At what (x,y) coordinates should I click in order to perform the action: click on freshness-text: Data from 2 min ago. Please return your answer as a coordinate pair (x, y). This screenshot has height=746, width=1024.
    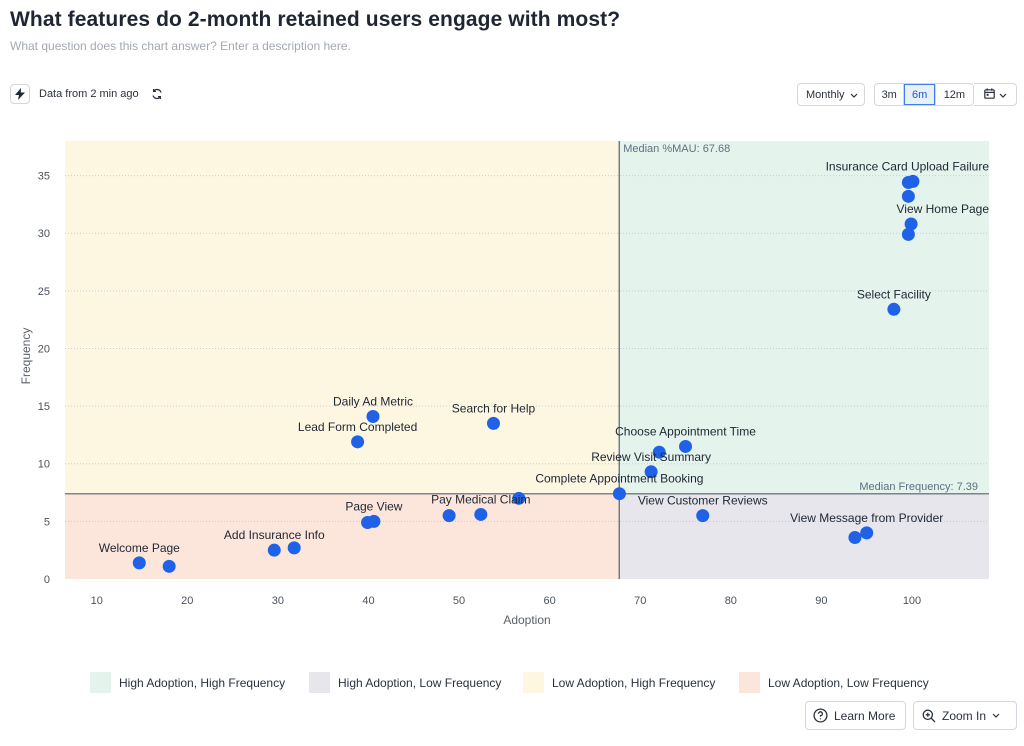
    Looking at the image, I should click on (89, 94).